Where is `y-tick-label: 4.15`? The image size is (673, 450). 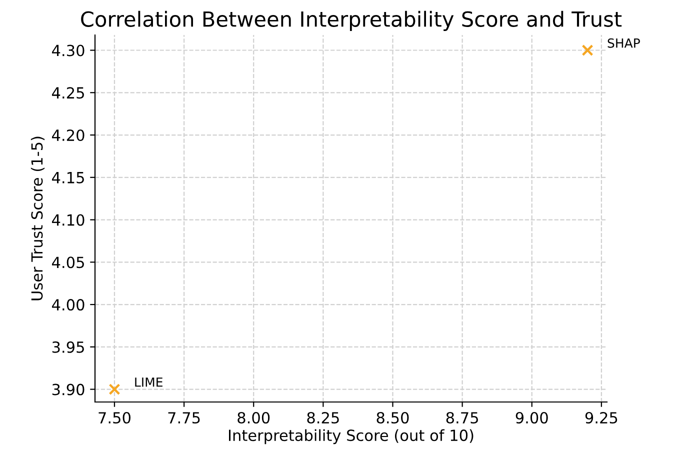 y-tick-label: 4.15 is located at coordinates (68, 178).